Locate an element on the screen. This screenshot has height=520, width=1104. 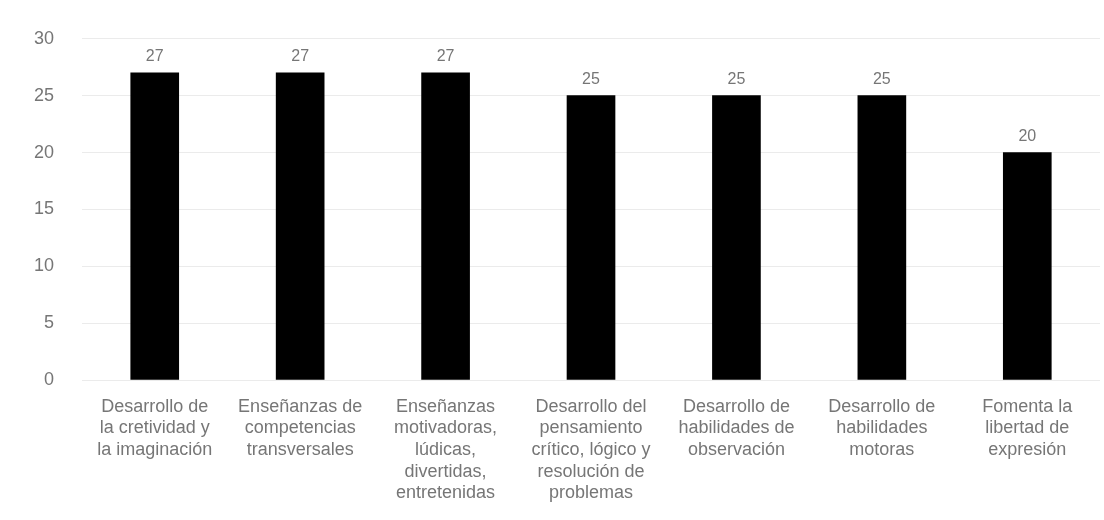
x-tick-label: Enseñanzas de competencias transversales is located at coordinates (300, 427).